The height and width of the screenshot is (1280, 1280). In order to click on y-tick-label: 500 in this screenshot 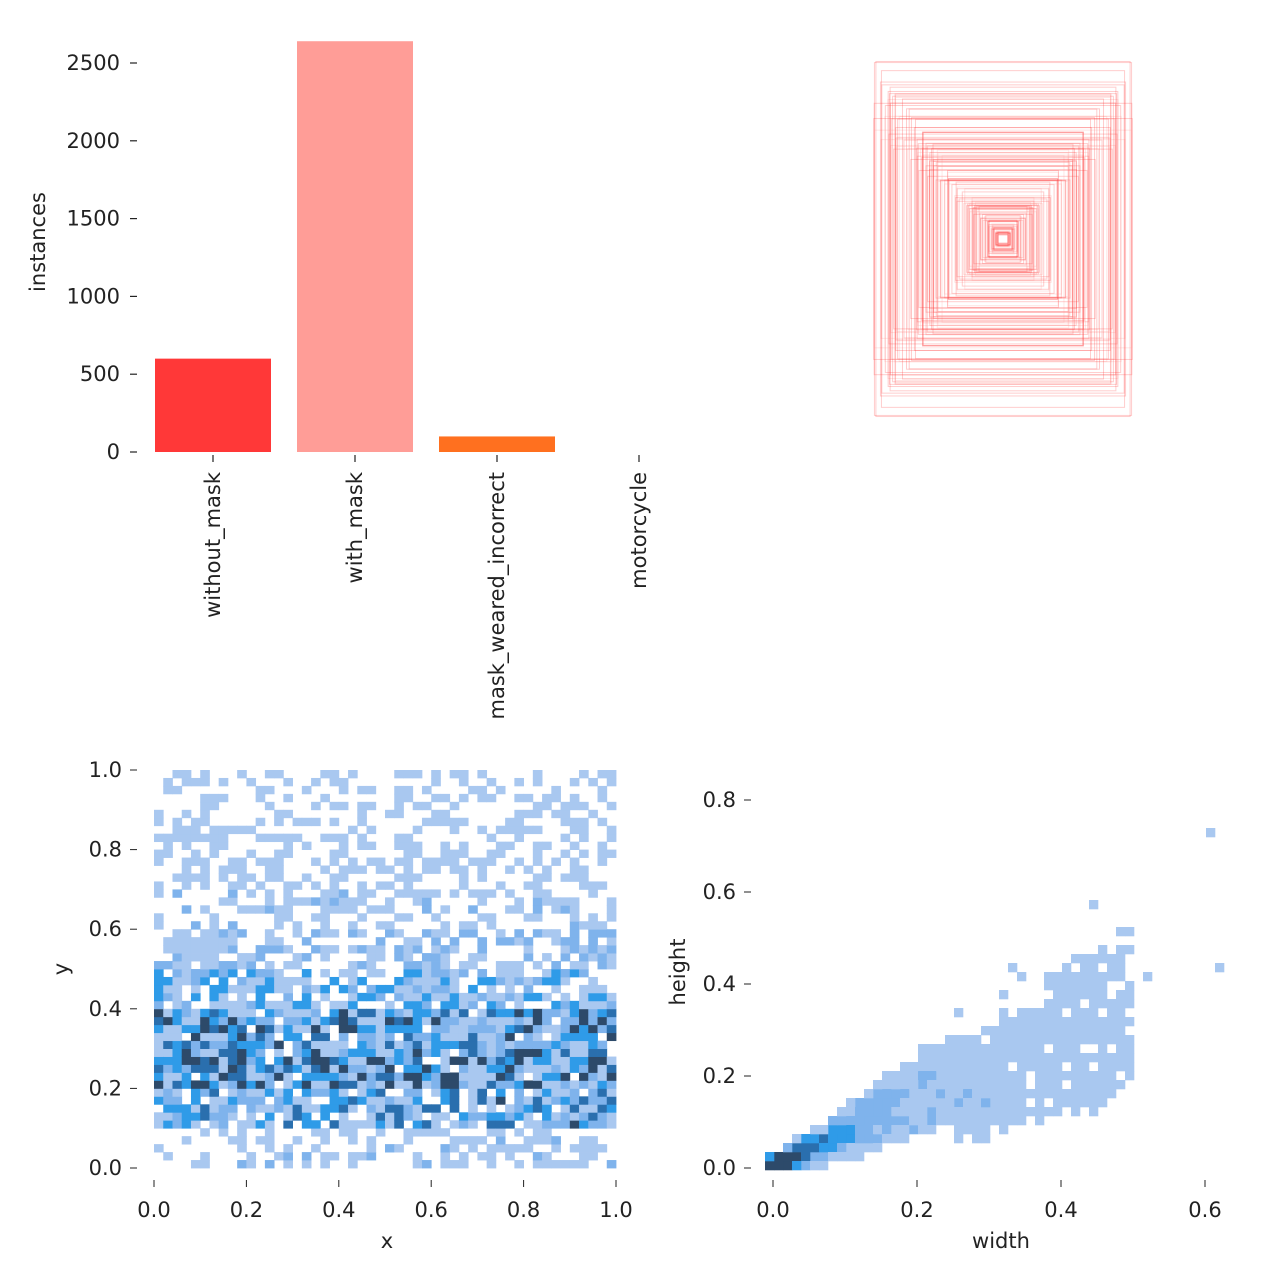, I will do `click(100, 374)`.